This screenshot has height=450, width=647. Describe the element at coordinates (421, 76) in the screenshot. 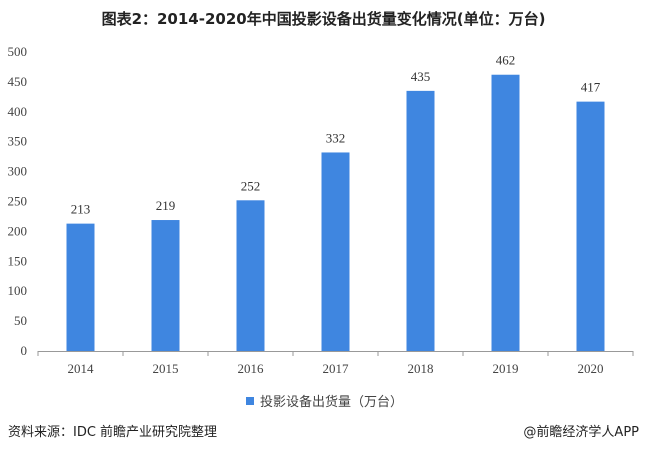

I see `data-label: 435` at that location.